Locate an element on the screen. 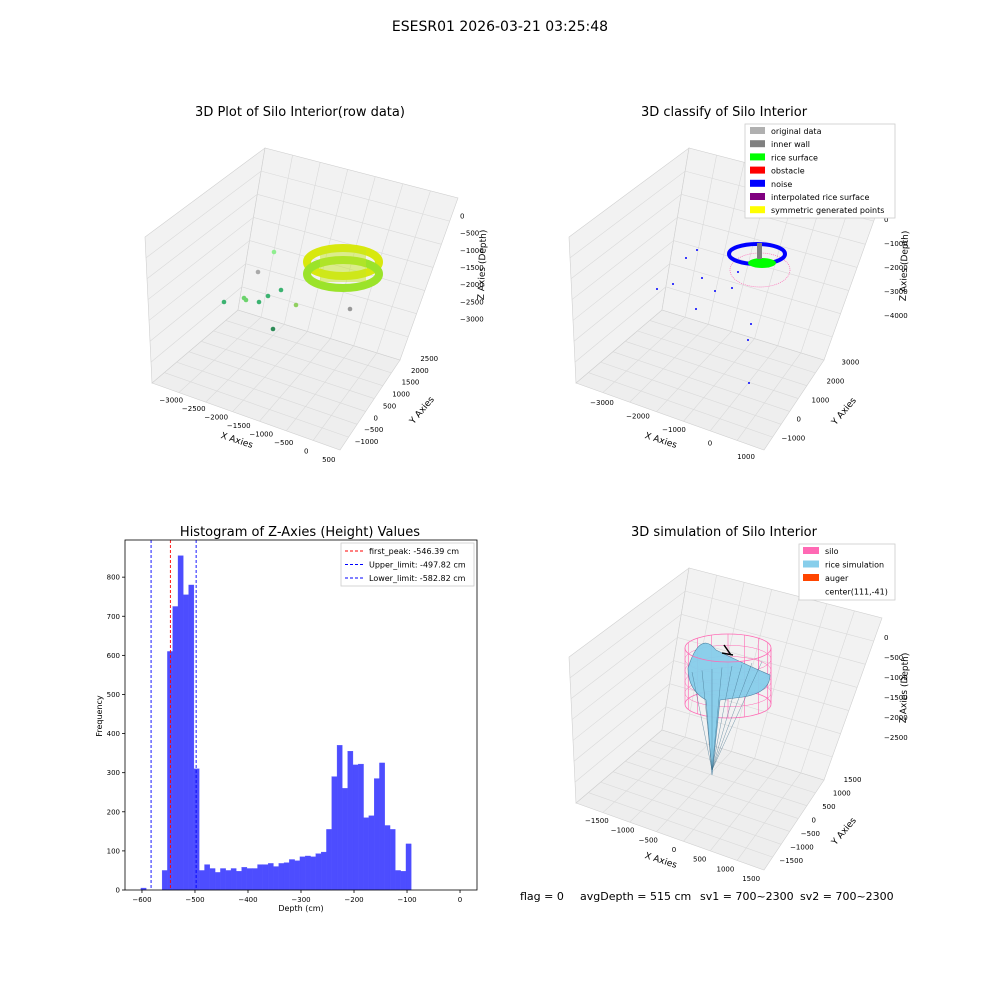 The image size is (1000, 1000). panel4-legend: silo rice simulation auger center(111,-41) is located at coordinates (847, 572).